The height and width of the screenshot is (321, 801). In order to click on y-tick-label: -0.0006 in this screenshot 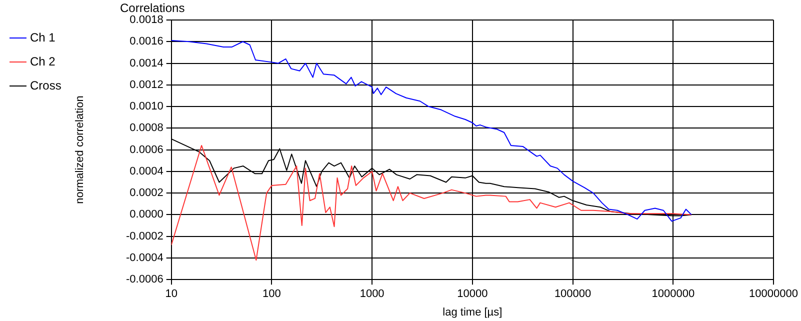, I will do `click(145, 280)`.